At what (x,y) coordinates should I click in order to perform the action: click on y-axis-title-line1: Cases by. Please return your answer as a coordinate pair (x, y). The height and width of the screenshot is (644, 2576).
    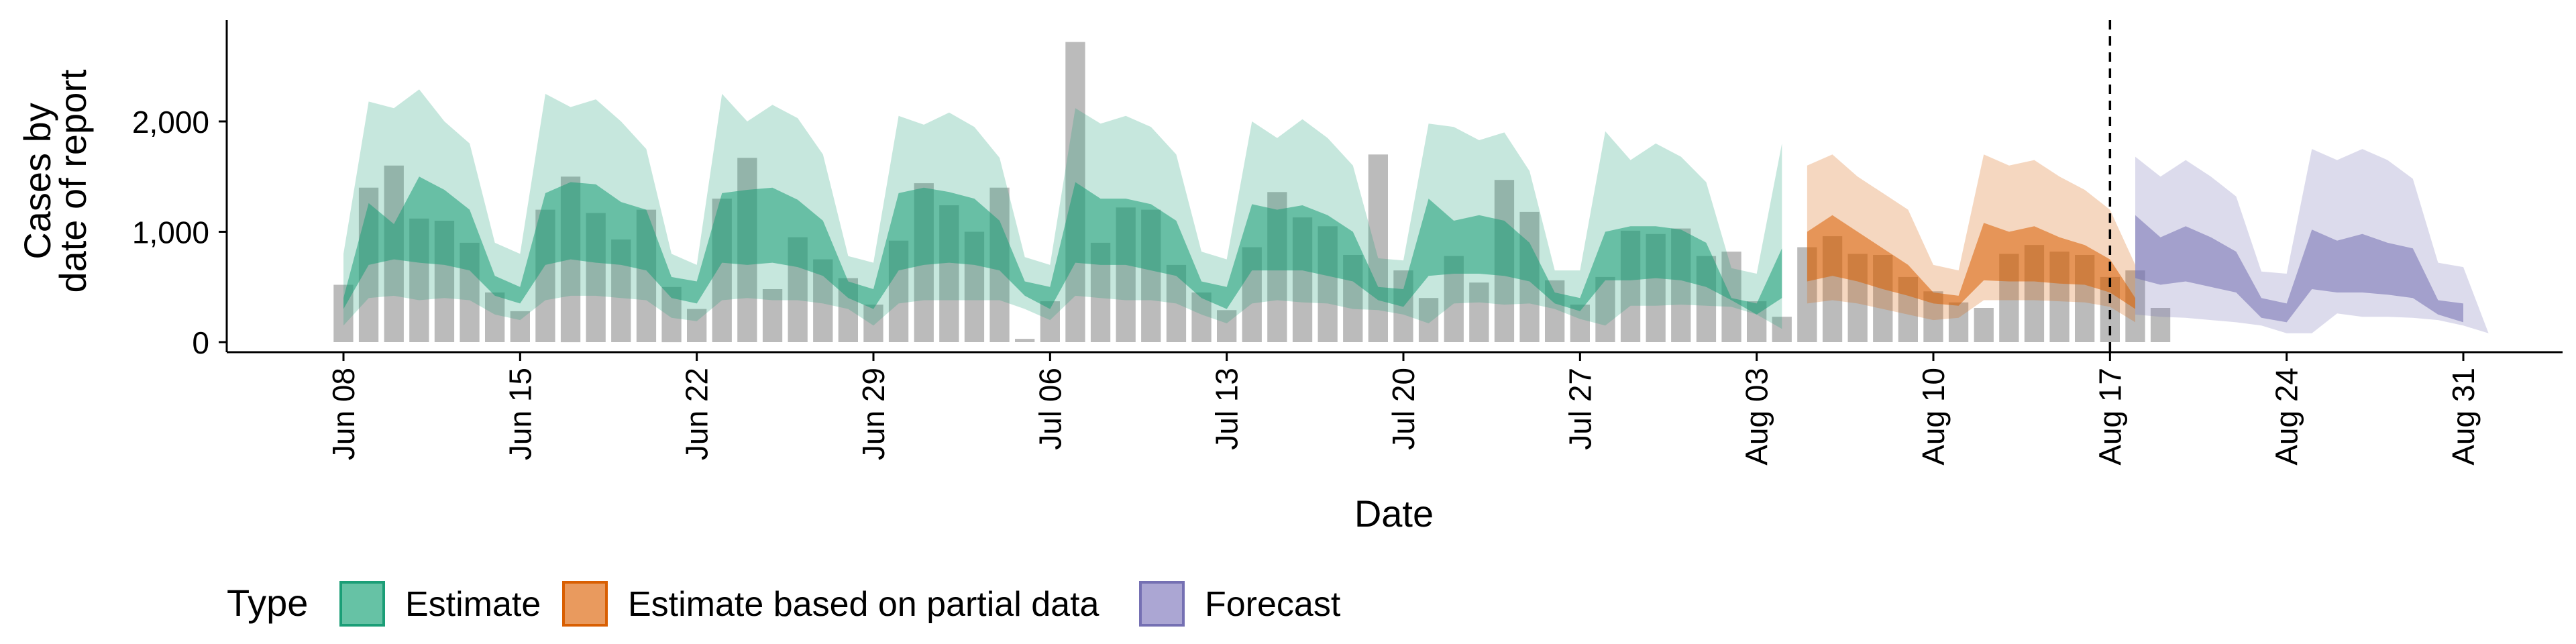
    Looking at the image, I should click on (37, 181).